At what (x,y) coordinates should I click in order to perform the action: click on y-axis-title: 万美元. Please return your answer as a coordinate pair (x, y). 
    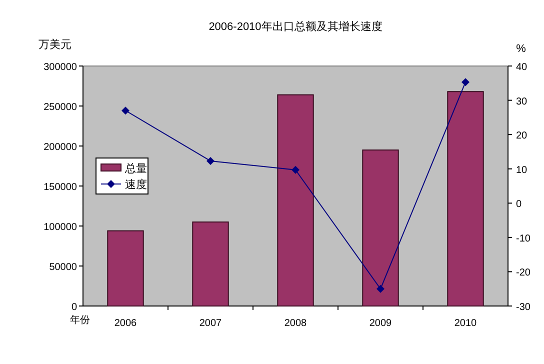
    Looking at the image, I should click on (55, 44).